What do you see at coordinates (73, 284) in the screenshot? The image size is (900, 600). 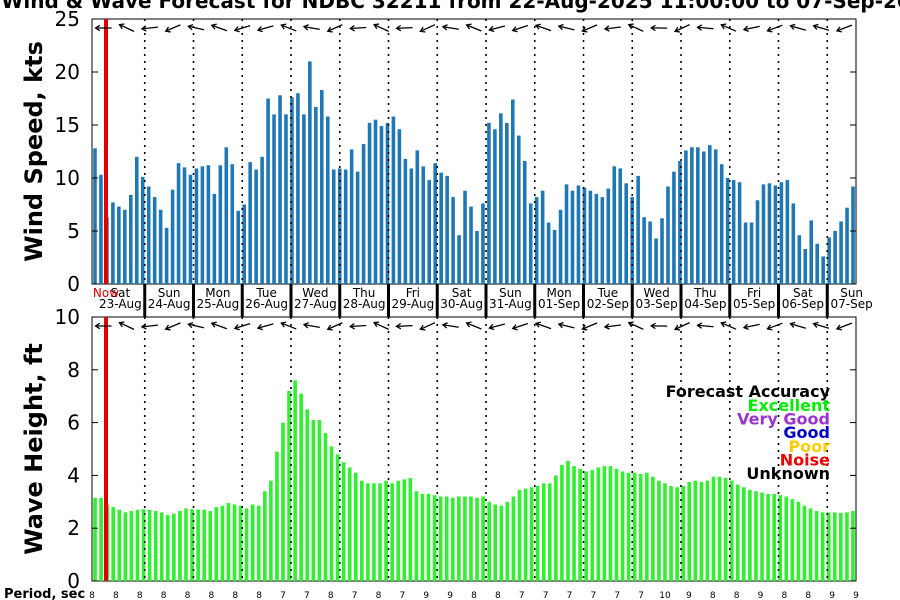 I see `wind-ytick-label: 0` at bounding box center [73, 284].